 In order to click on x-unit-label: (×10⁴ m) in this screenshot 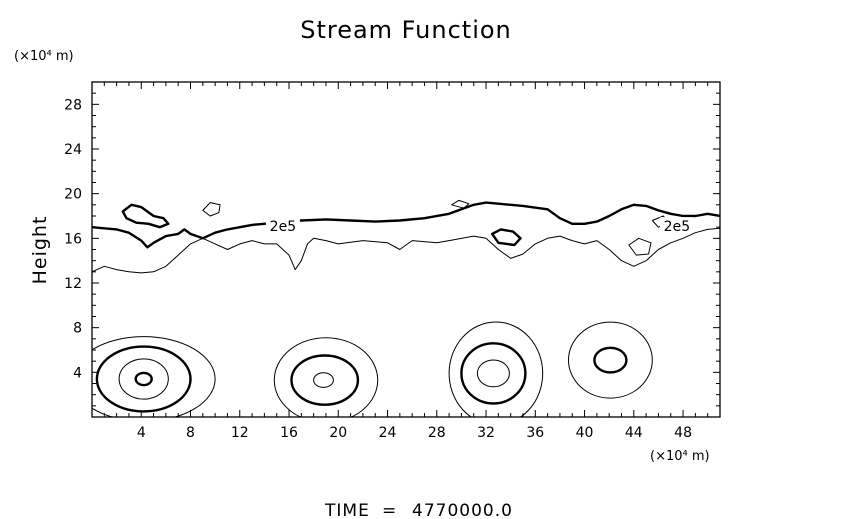, I will do `click(680, 456)`.